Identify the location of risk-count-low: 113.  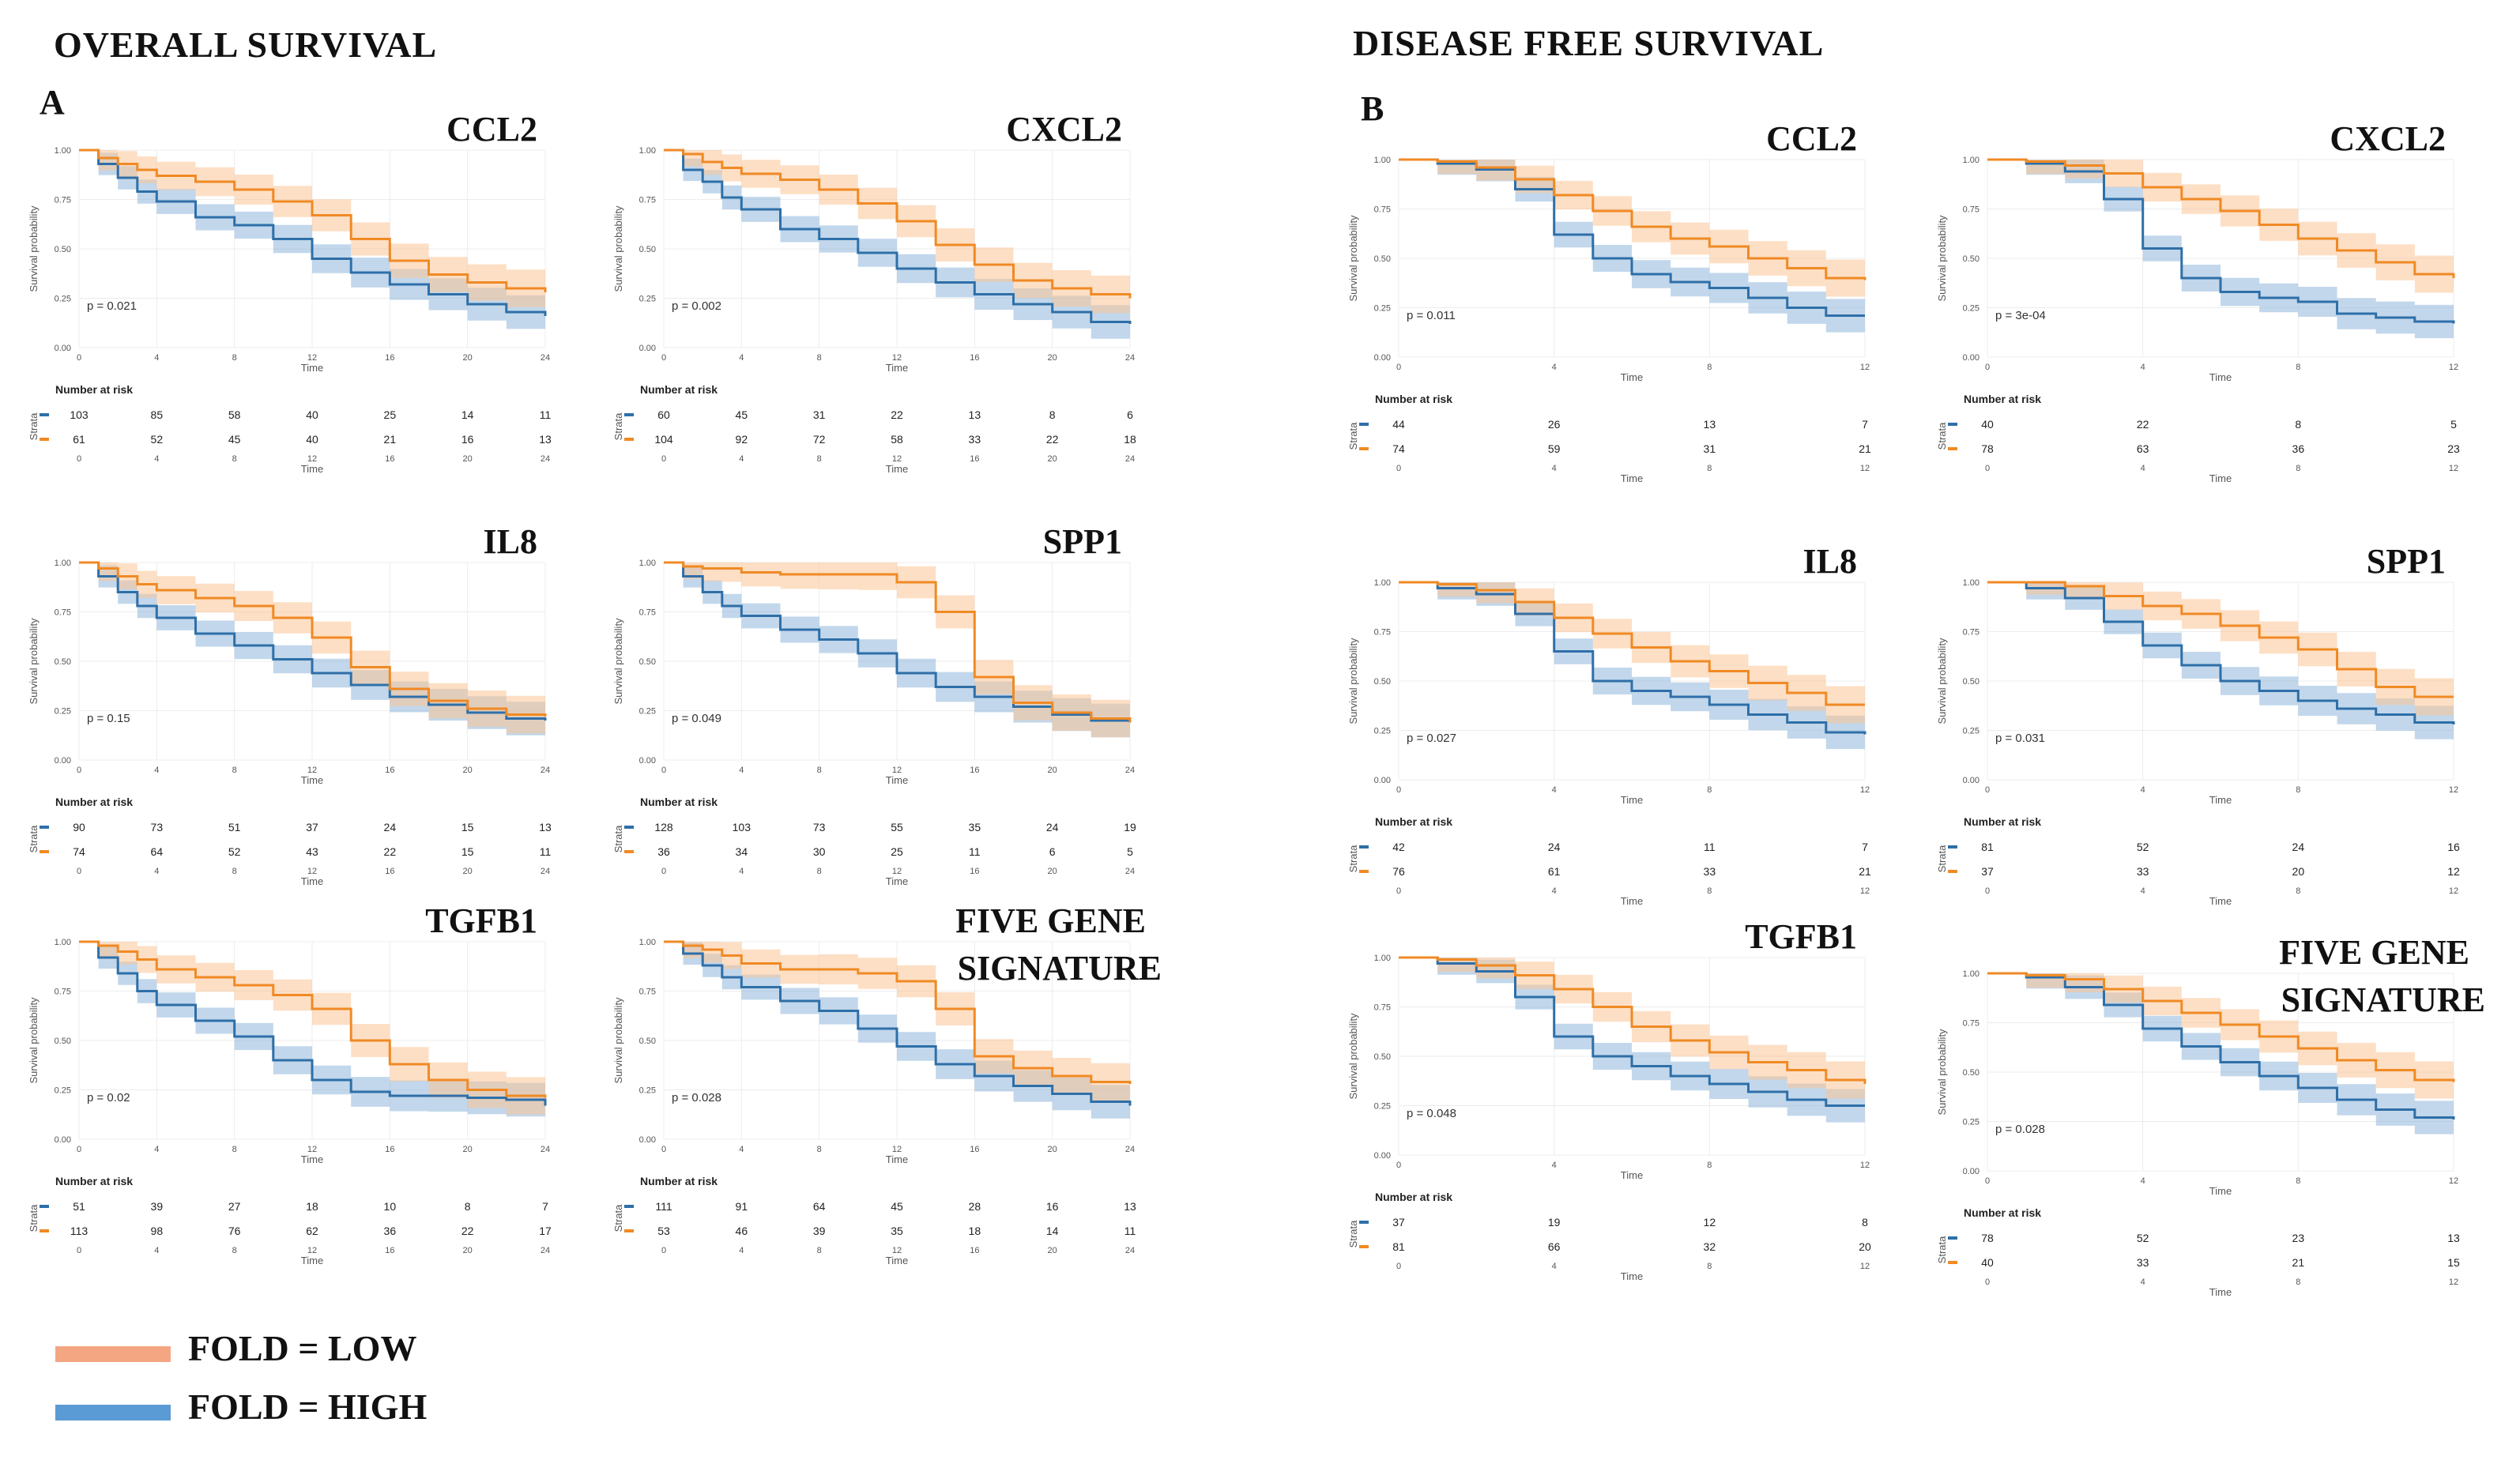
(79, 1231).